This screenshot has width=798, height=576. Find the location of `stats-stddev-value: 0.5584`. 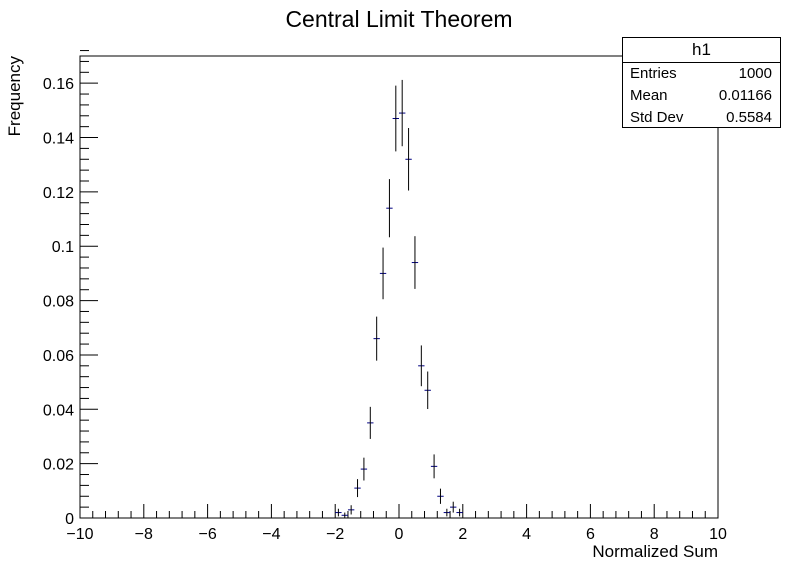

stats-stddev-value: 0.5584 is located at coordinates (749, 117).